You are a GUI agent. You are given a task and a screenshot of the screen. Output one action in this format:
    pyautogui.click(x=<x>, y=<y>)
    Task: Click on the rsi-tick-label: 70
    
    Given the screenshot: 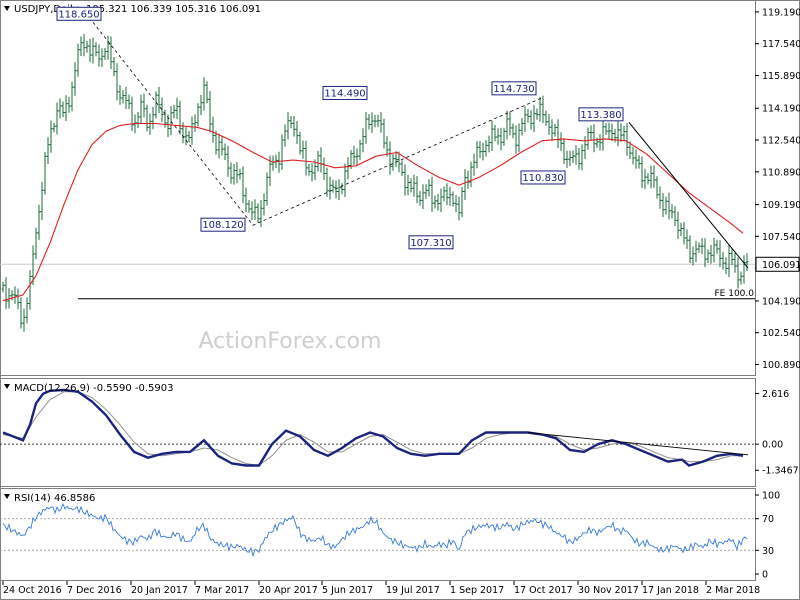 What is the action you would take?
    pyautogui.click(x=768, y=519)
    